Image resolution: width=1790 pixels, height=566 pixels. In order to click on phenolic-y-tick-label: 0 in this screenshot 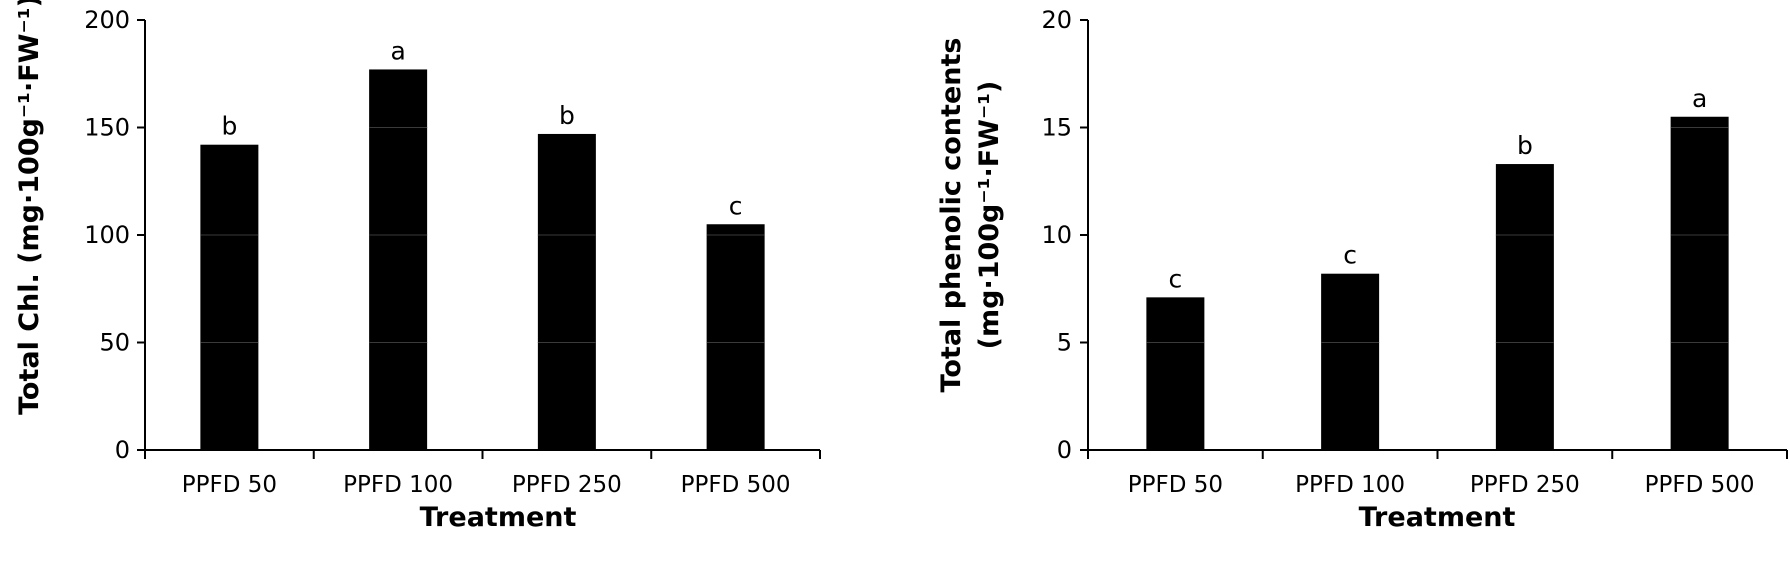, I will do `click(1064, 450)`.